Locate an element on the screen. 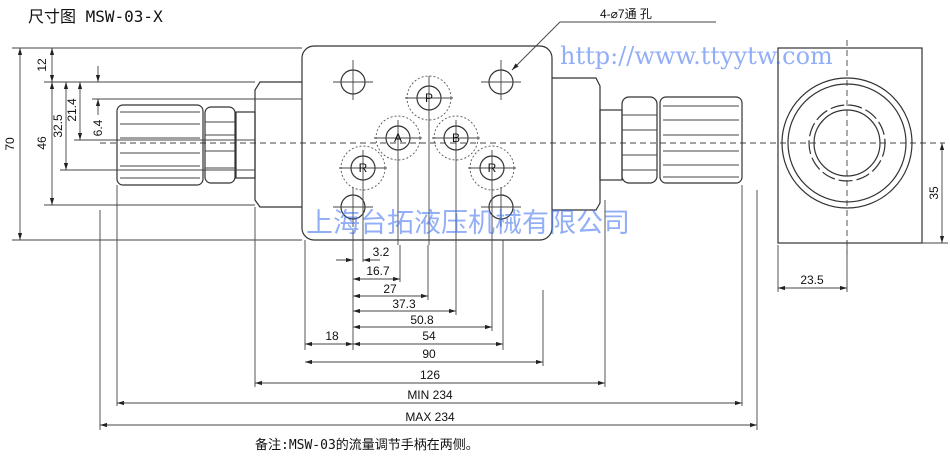  dim-54: 54 is located at coordinates (429, 336).